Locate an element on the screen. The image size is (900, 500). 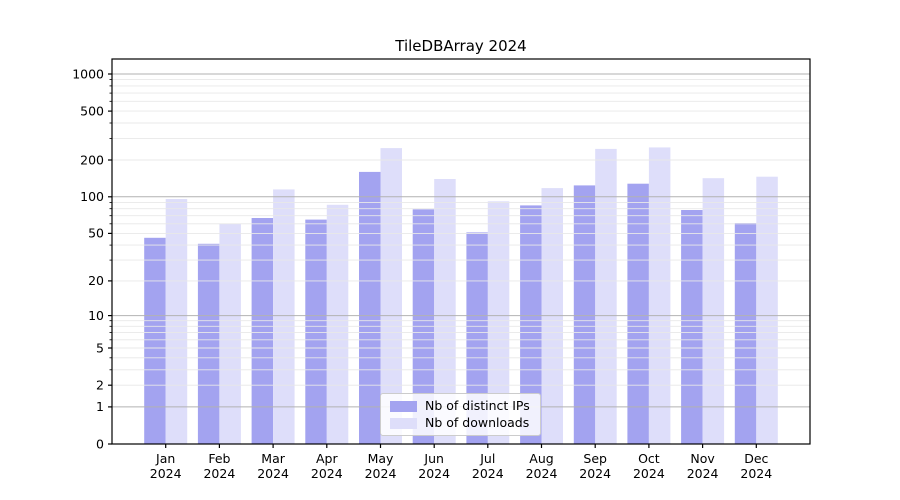
y-tick-label: 100 is located at coordinates (92, 196).